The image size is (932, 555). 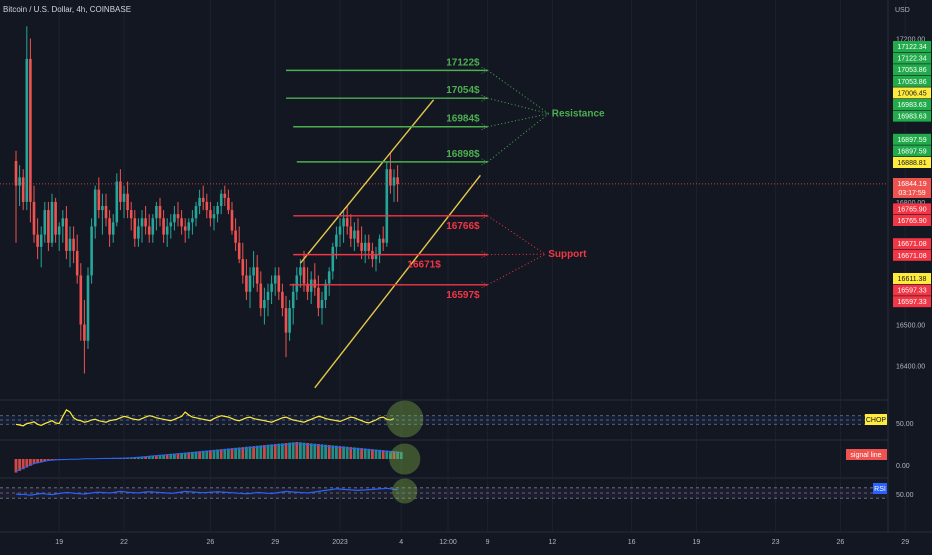 I want to click on signal-value-label: 0.00, so click(x=903, y=466).